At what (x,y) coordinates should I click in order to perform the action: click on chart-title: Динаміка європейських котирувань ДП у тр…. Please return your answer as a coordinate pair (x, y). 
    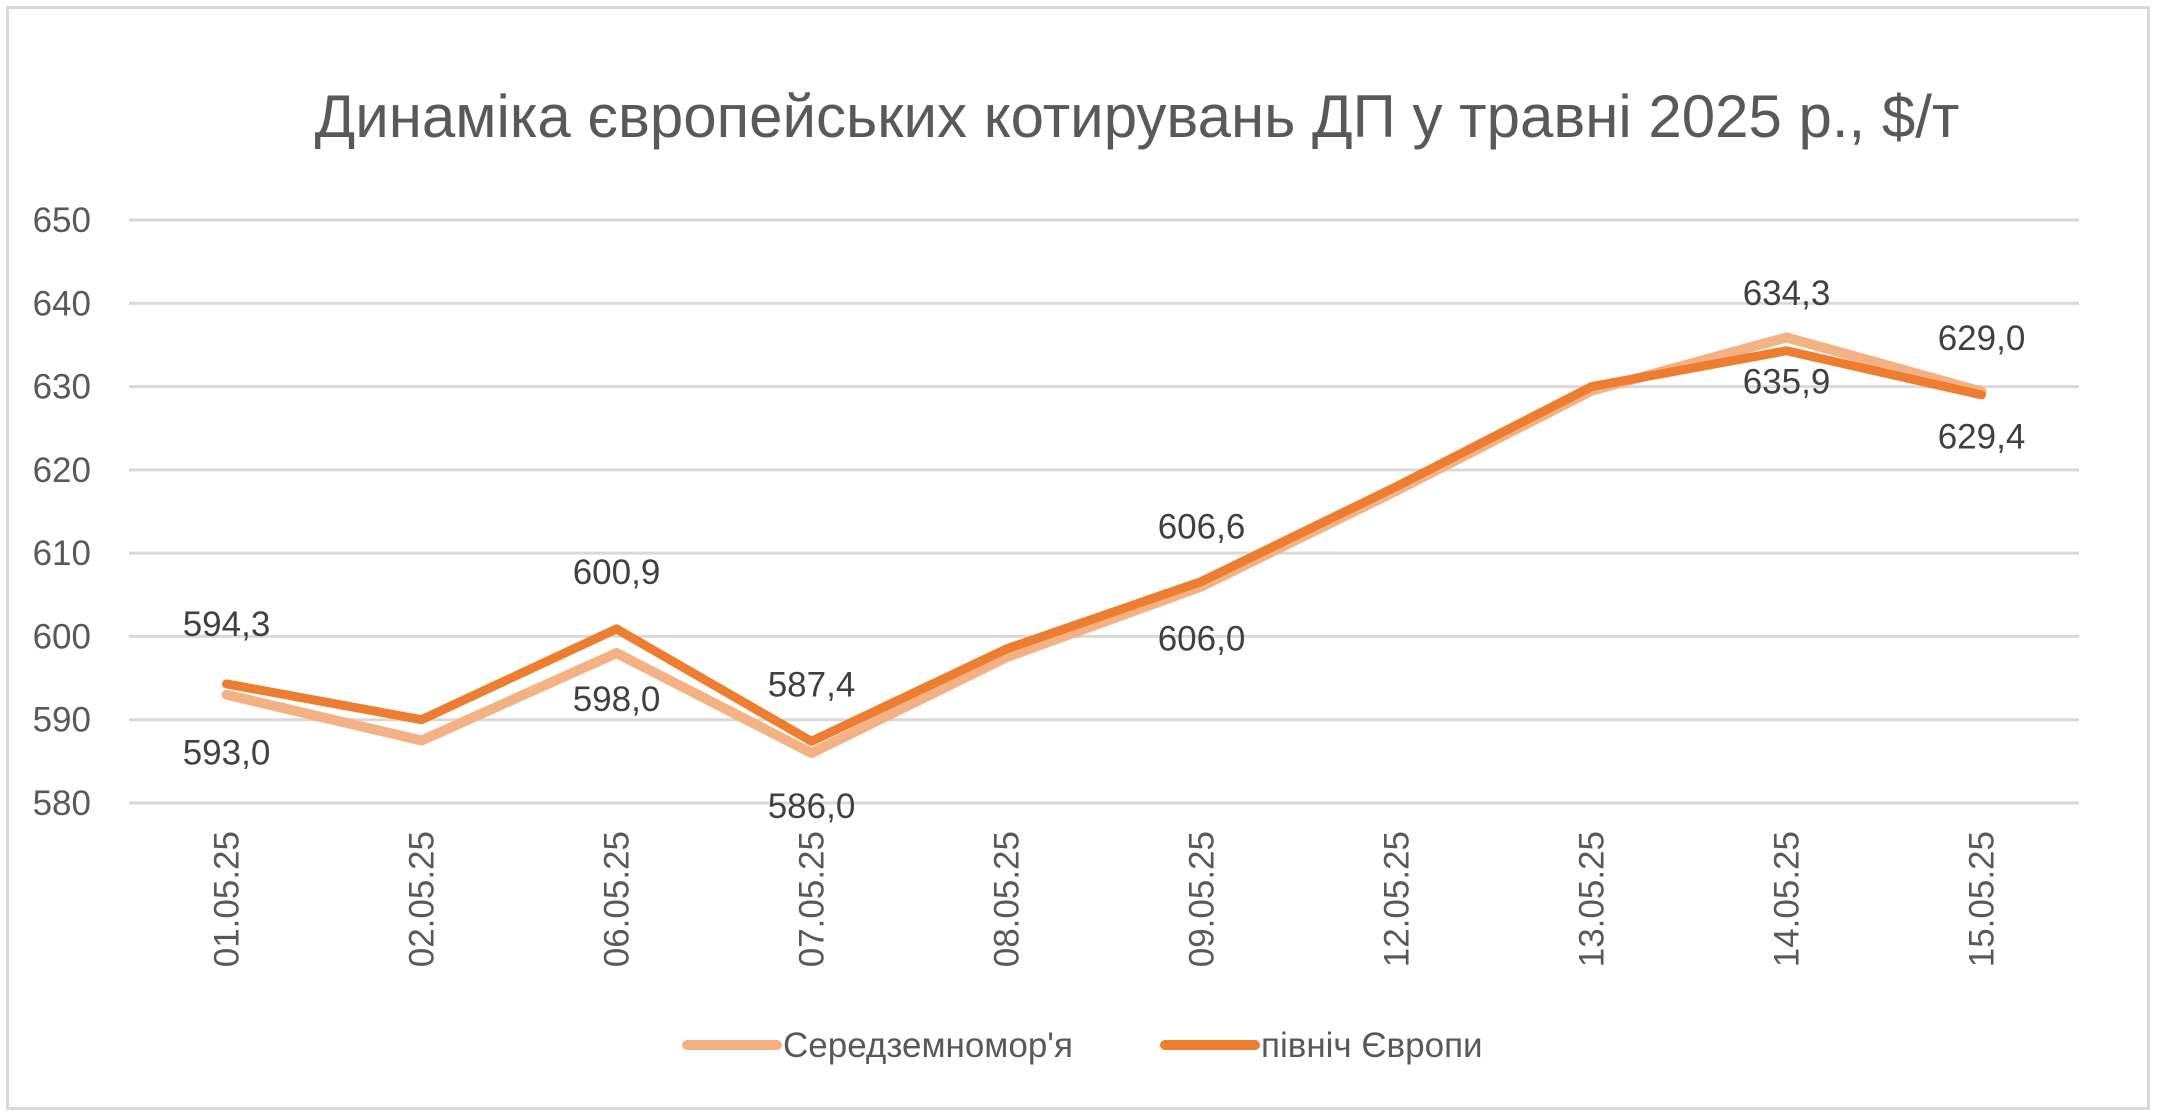
    Looking at the image, I should click on (1137, 116).